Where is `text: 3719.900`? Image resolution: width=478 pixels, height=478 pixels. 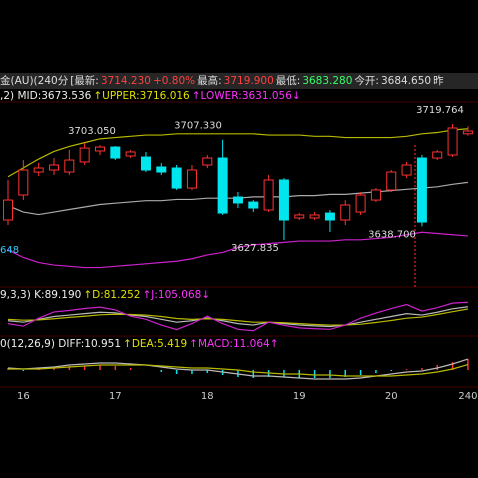
text: 3719.900 is located at coordinates (248, 81).